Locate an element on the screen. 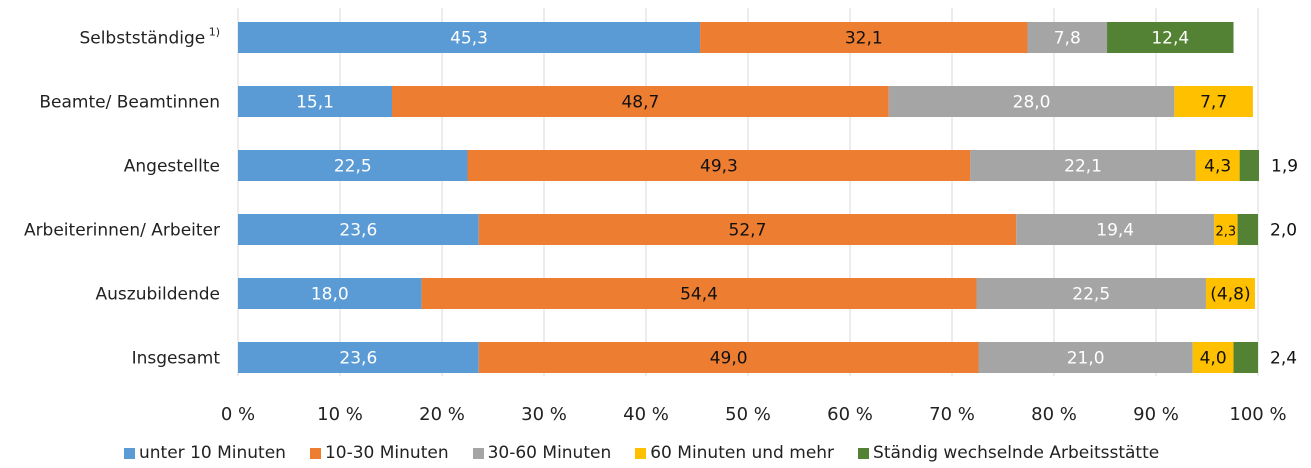 This screenshot has width=1311, height=468. data-label: 52,7 is located at coordinates (748, 231).